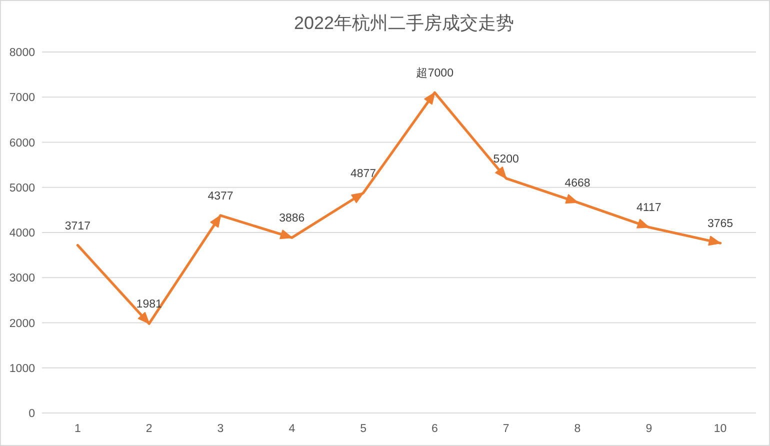 This screenshot has width=770, height=446. What do you see at coordinates (649, 429) in the screenshot?
I see `x-tick-label: 9` at bounding box center [649, 429].